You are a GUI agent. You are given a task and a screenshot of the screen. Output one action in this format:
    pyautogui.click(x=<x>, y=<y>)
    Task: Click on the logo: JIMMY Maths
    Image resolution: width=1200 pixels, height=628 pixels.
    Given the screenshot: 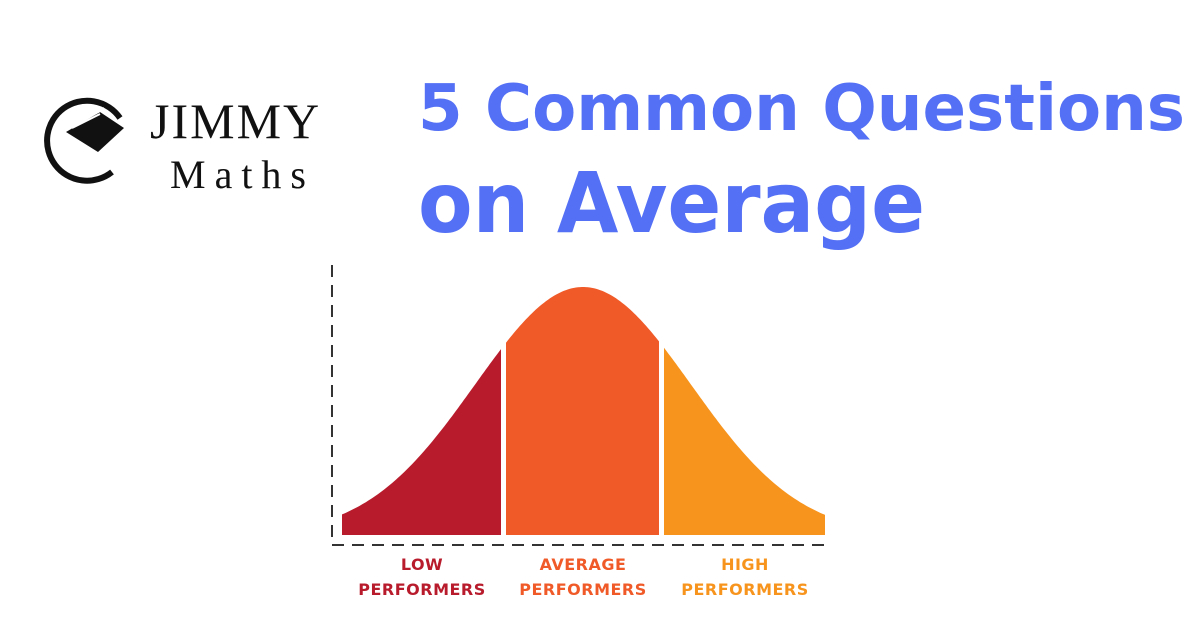 What is the action you would take?
    pyautogui.click(x=182, y=145)
    